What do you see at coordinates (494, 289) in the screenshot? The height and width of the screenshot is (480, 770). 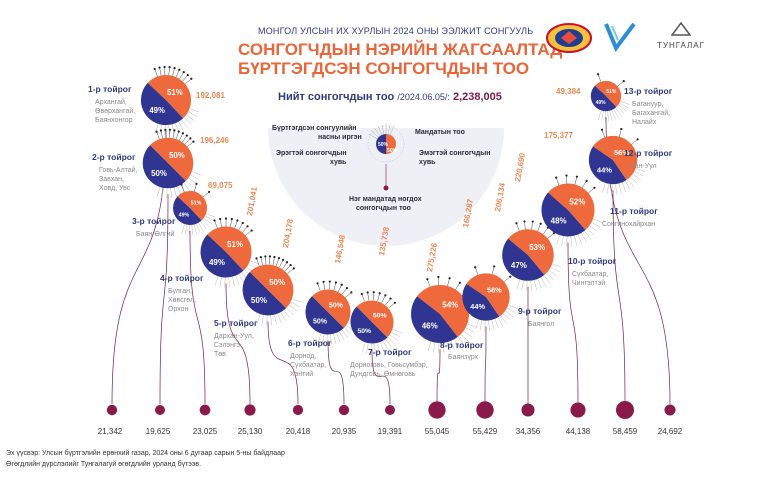 I see `female-pct-label: 56%` at bounding box center [494, 289].